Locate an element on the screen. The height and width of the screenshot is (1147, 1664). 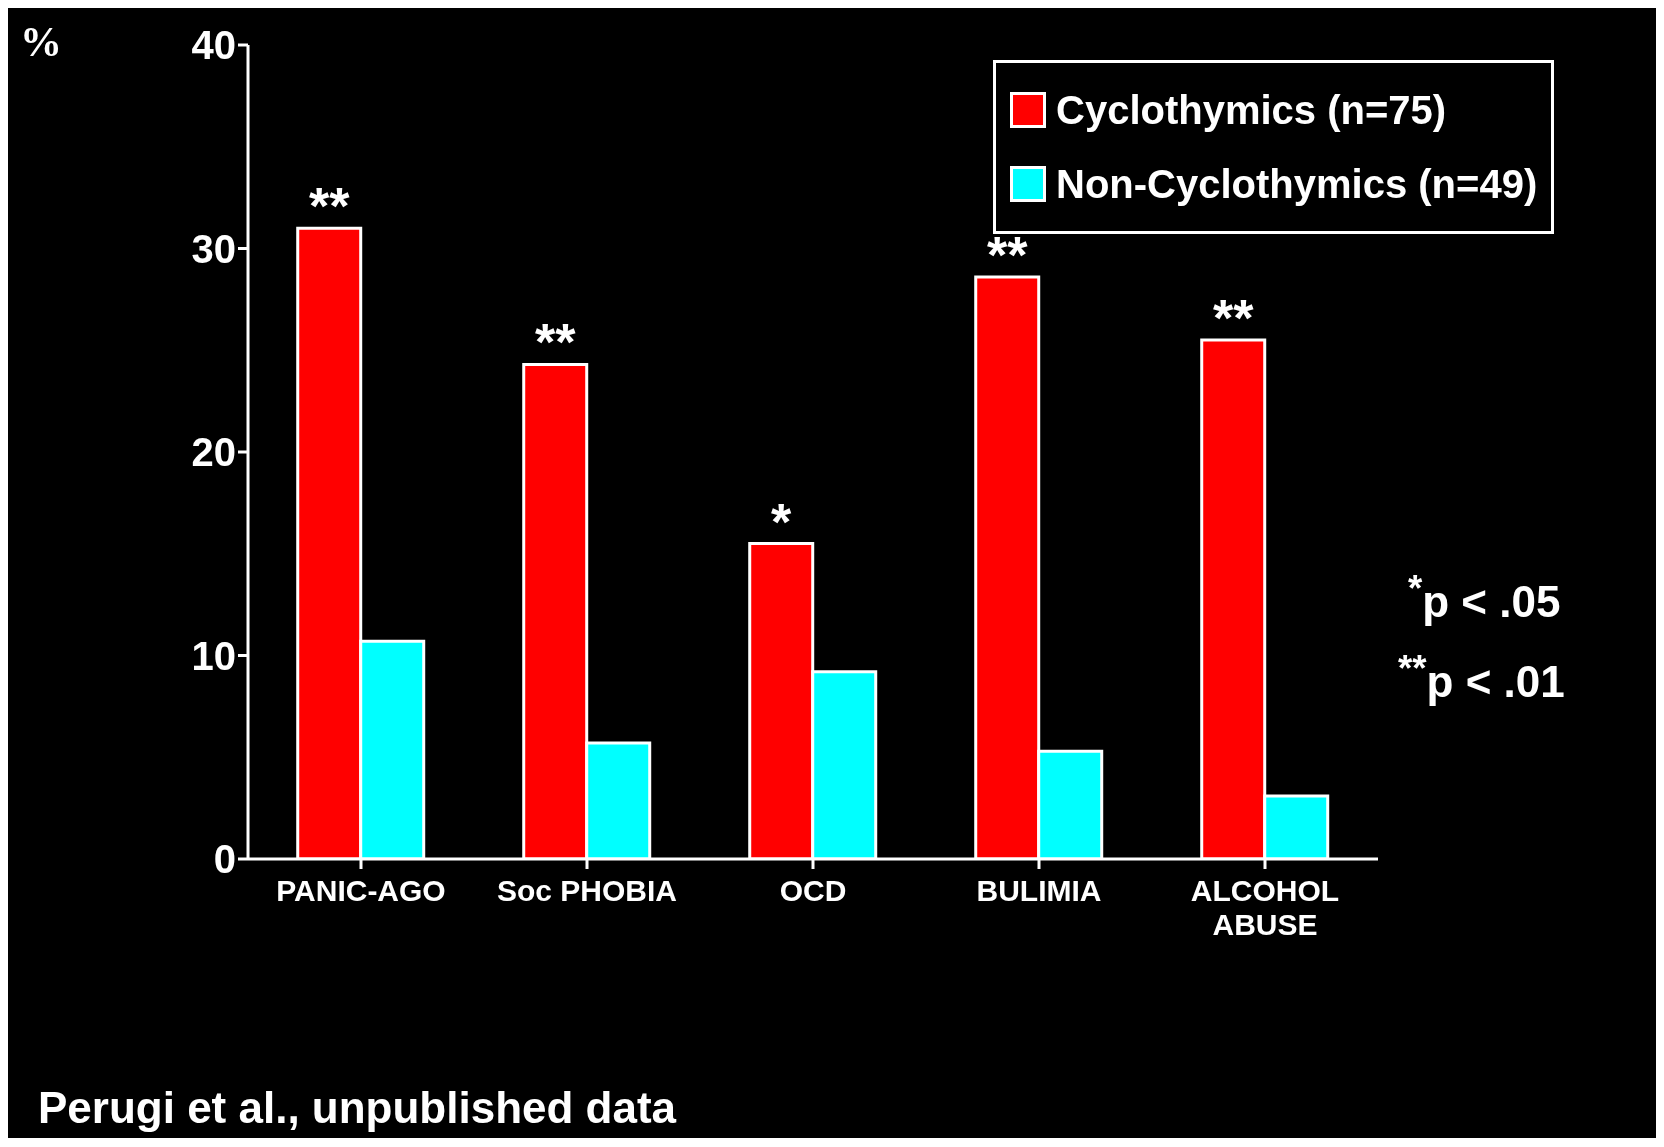
y-tick-label: 10 is located at coordinates (213, 655).